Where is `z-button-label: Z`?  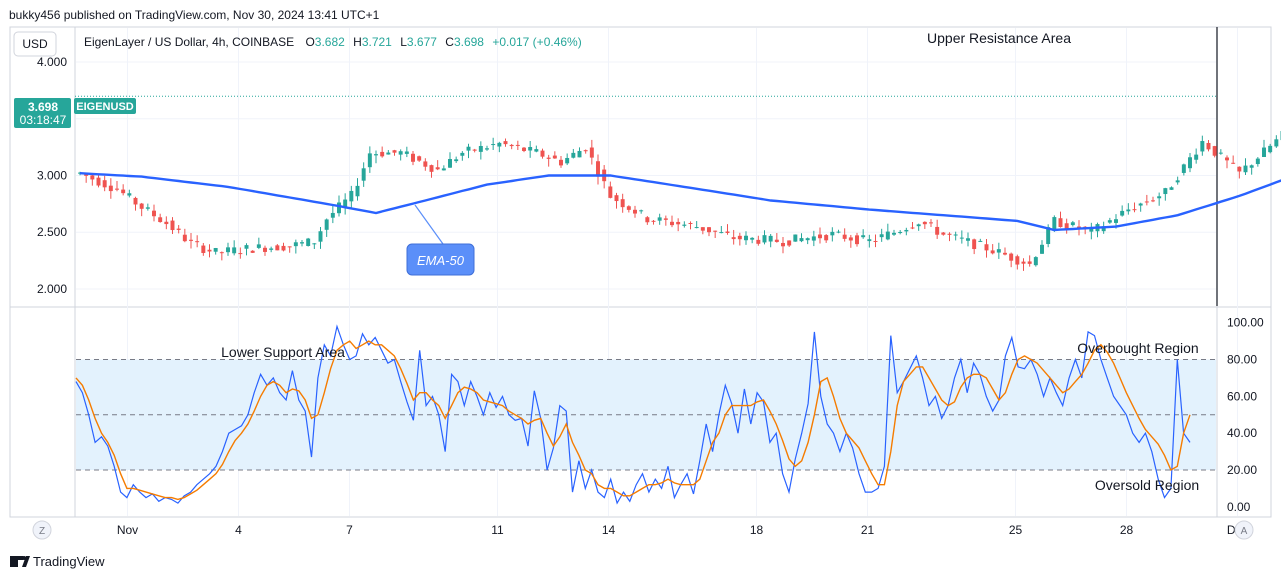 z-button-label: Z is located at coordinates (42, 531).